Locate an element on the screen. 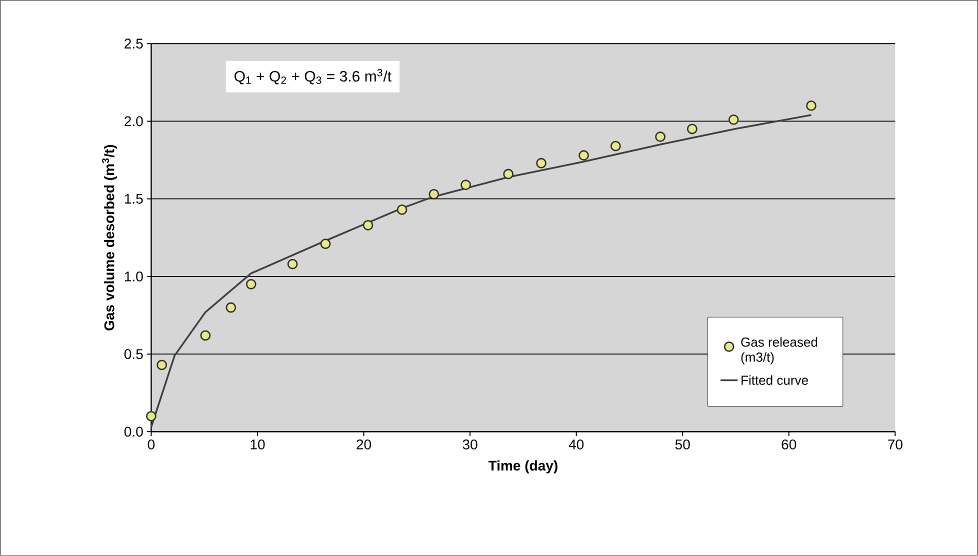 This screenshot has width=978, height=556. x-tick-label: 70 is located at coordinates (895, 445).